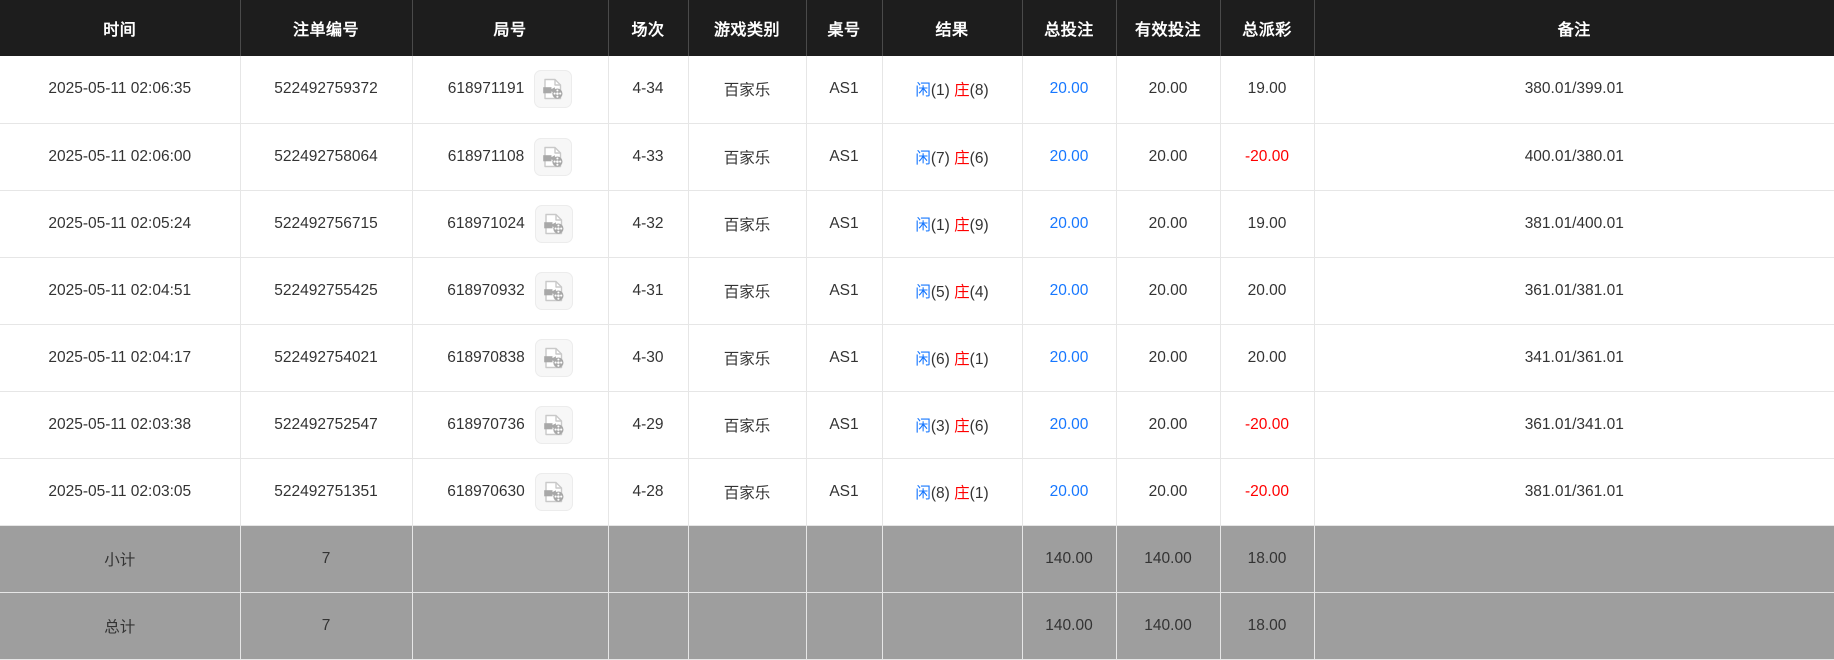 Image resolution: width=1834 pixels, height=660 pixels. I want to click on column-header-session: 场次, so click(648, 28).